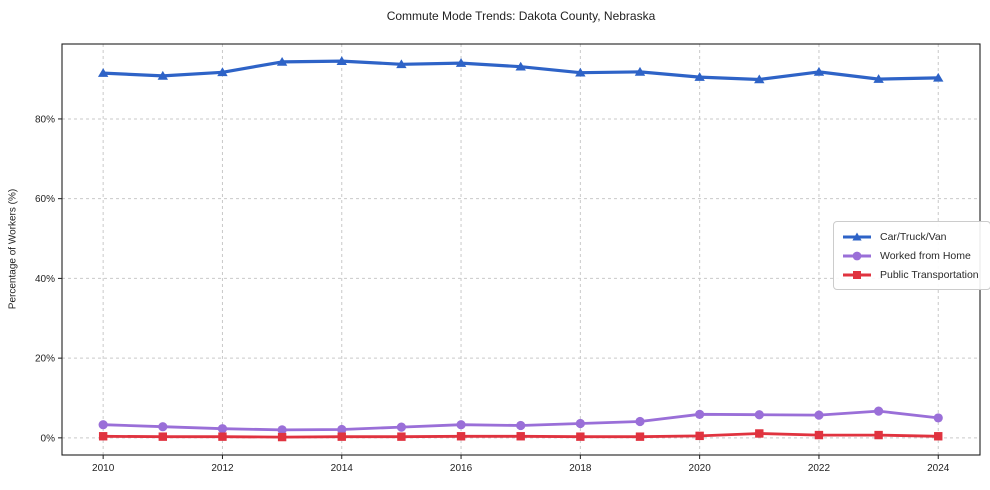  What do you see at coordinates (45, 119) in the screenshot?
I see `y-tick-label: 80%` at bounding box center [45, 119].